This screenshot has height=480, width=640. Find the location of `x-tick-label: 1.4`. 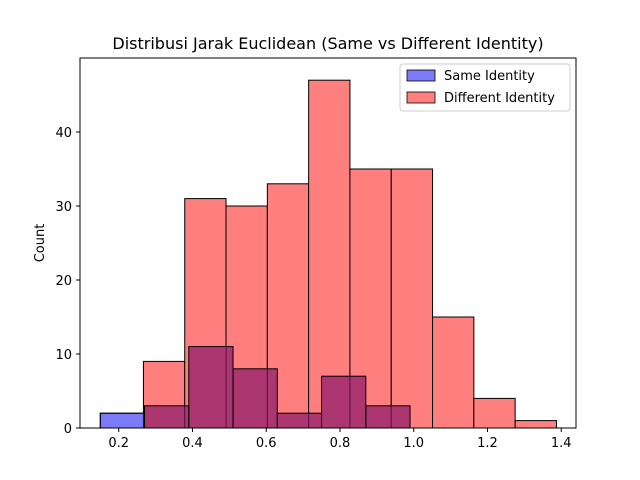

x-tick-label: 1.4 is located at coordinates (561, 443).